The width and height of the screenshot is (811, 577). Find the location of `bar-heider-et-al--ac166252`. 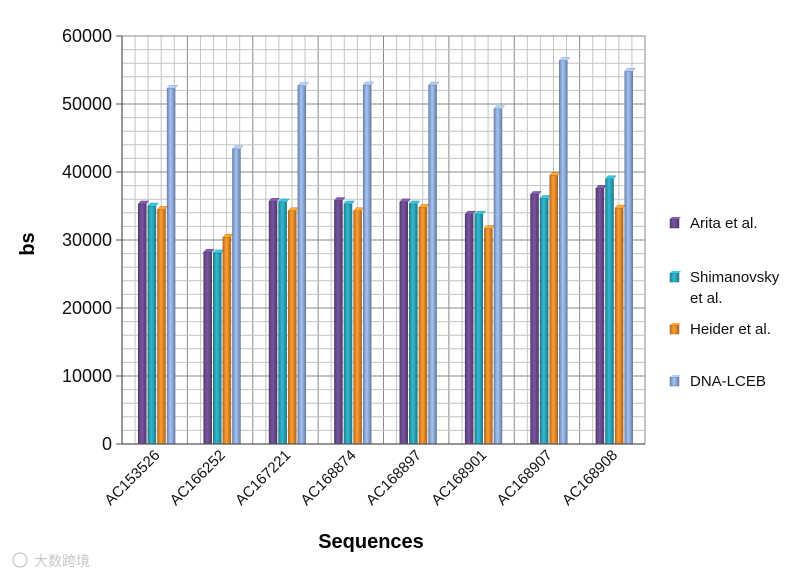

bar-heider-et-al--ac166252 is located at coordinates (227, 341).